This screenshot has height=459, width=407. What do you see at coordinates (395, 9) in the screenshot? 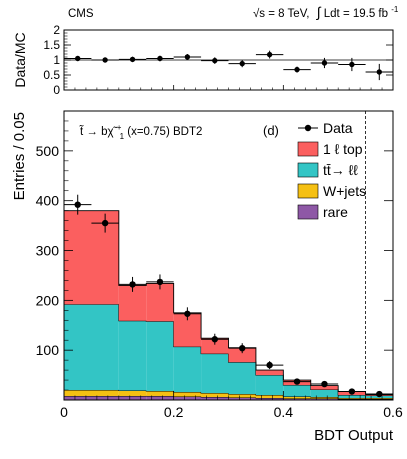
I see `lumi-exponent: -1` at bounding box center [395, 9].